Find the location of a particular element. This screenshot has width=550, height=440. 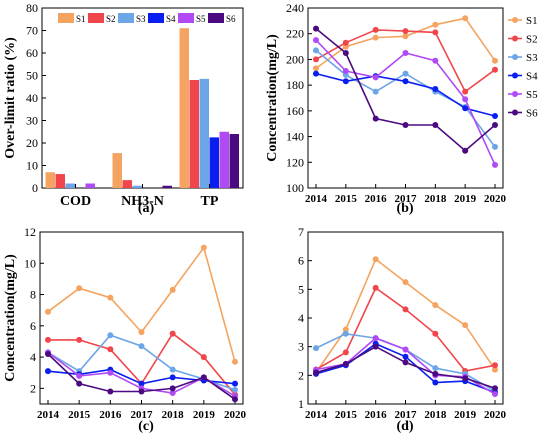

x-tick-label-c: 2015 is located at coordinates (79, 415).